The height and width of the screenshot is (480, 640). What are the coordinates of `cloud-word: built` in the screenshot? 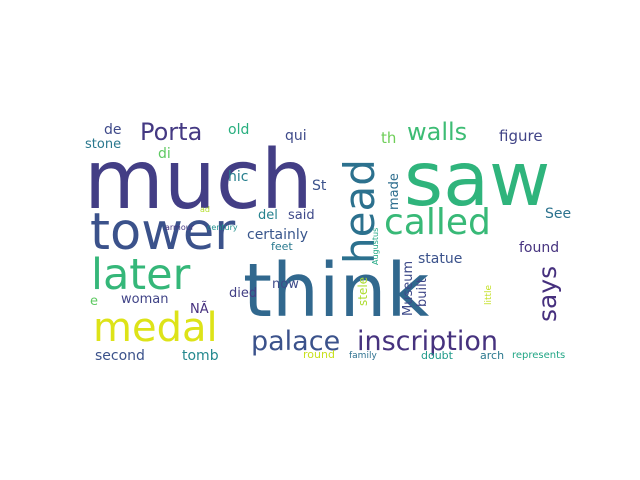 It's located at (422, 292).